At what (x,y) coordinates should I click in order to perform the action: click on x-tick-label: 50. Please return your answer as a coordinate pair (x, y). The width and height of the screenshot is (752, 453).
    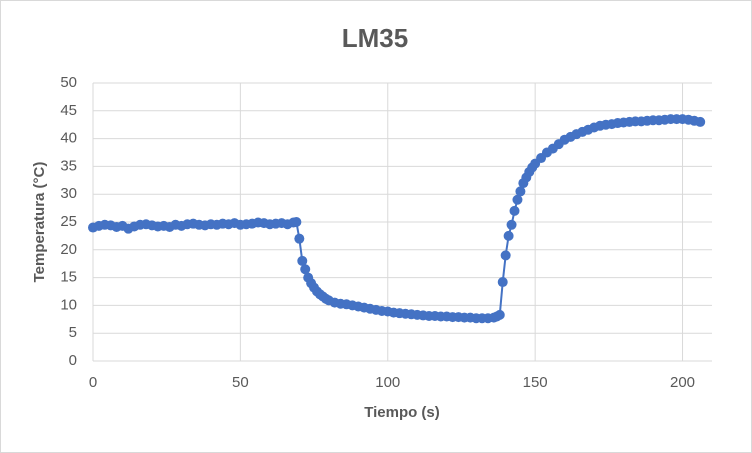
    Looking at the image, I should click on (240, 382).